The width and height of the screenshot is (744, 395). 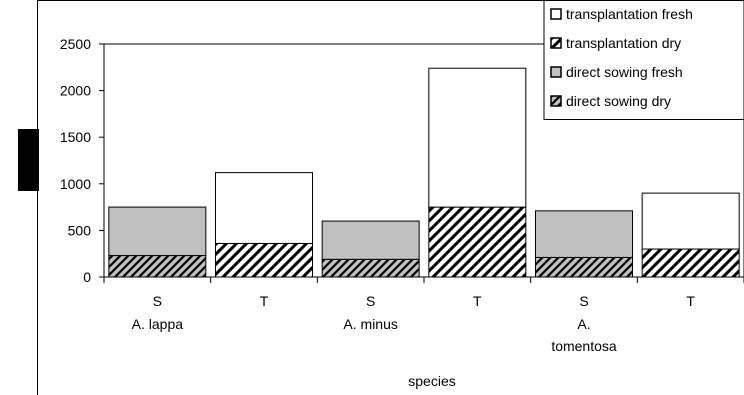 I want to click on legend-label: direct sowing dry, so click(x=618, y=101).